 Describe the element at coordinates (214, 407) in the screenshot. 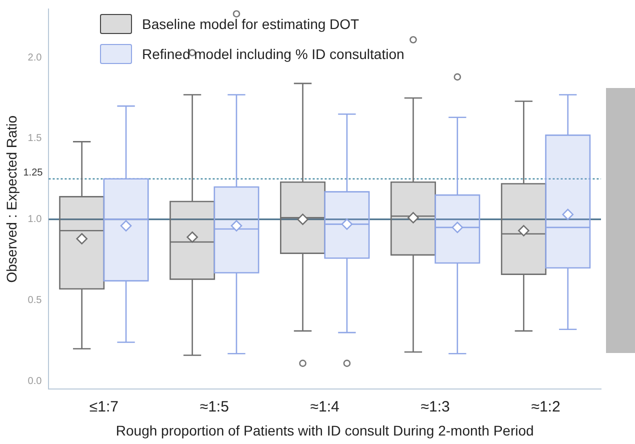

I see `x-tick-label: ≈1:5` at that location.